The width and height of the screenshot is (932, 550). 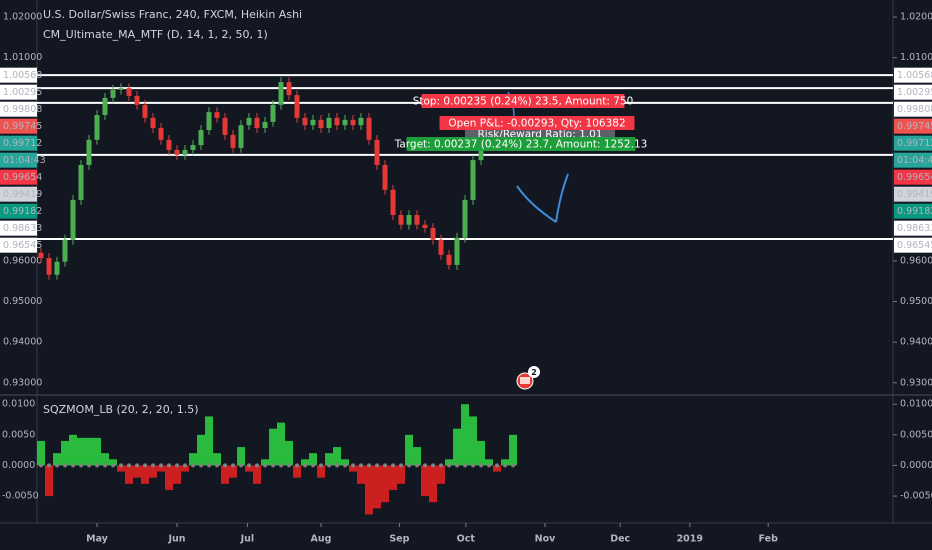 What do you see at coordinates (466, 539) in the screenshot?
I see `x-tick-label: Oct` at bounding box center [466, 539].